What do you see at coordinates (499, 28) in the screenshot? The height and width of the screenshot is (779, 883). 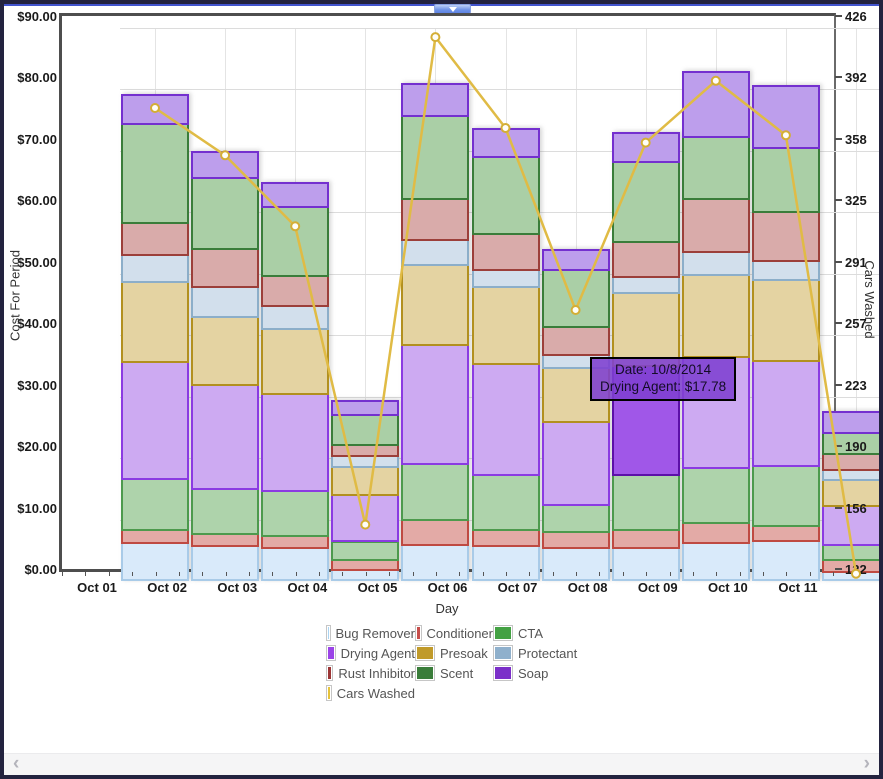 I see `horizontal-gridline` at bounding box center [499, 28].